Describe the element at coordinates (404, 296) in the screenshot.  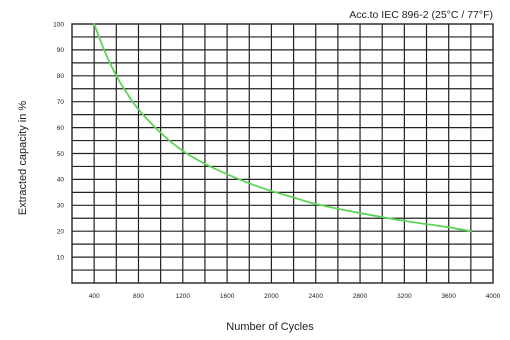
I see `x-tick-label: 3200` at that location.